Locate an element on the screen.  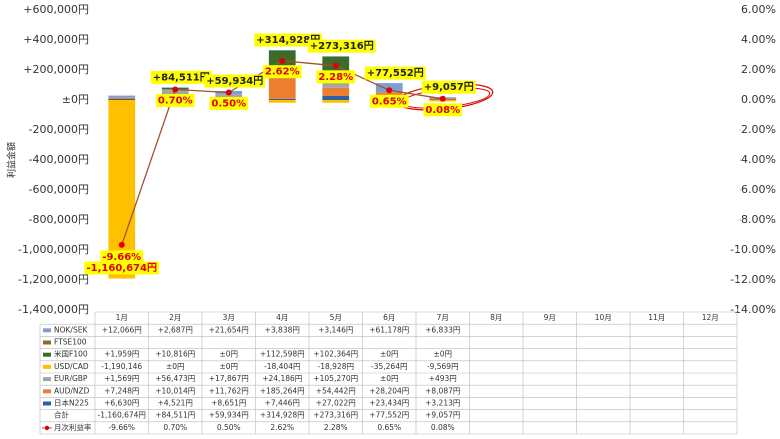
y2-tick-label: -4.00% is located at coordinates (756, 159).